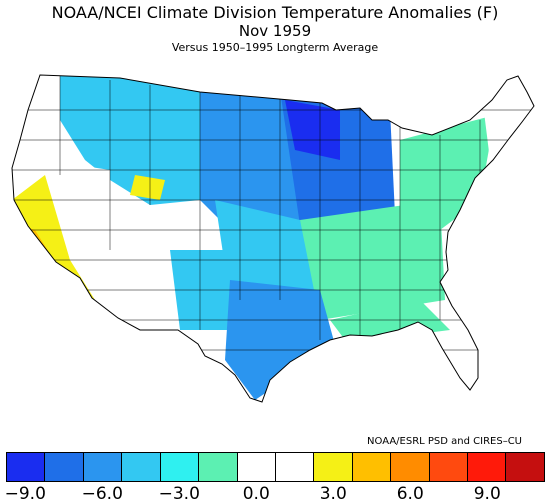 This screenshot has width=550, height=504. Describe the element at coordinates (333, 494) in the screenshot. I see `legend-tick-label: 3.0` at that location.